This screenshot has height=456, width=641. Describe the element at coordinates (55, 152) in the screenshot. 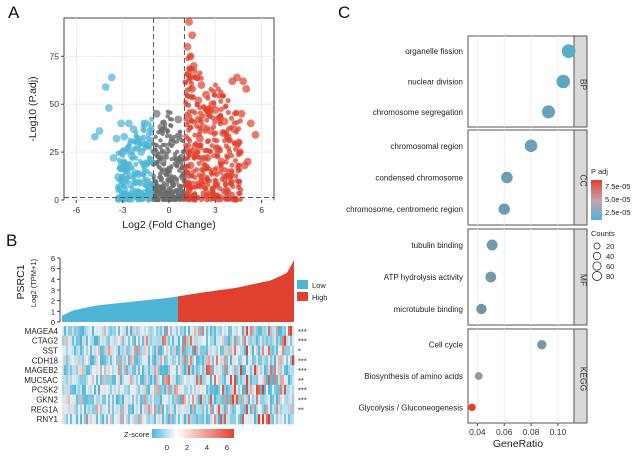

I see `volcano-y-tick-label: 25` at that location.